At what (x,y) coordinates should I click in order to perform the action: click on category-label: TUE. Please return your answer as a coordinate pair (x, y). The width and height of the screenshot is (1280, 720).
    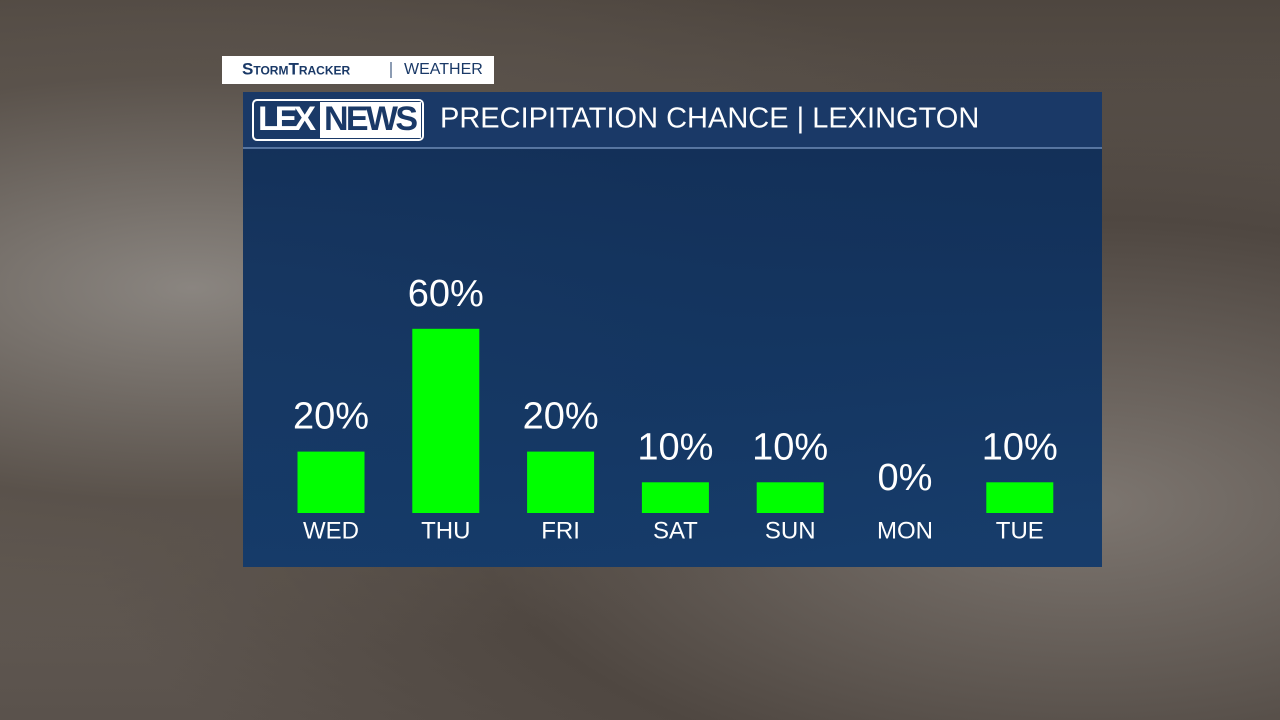
    Looking at the image, I should click on (1020, 530).